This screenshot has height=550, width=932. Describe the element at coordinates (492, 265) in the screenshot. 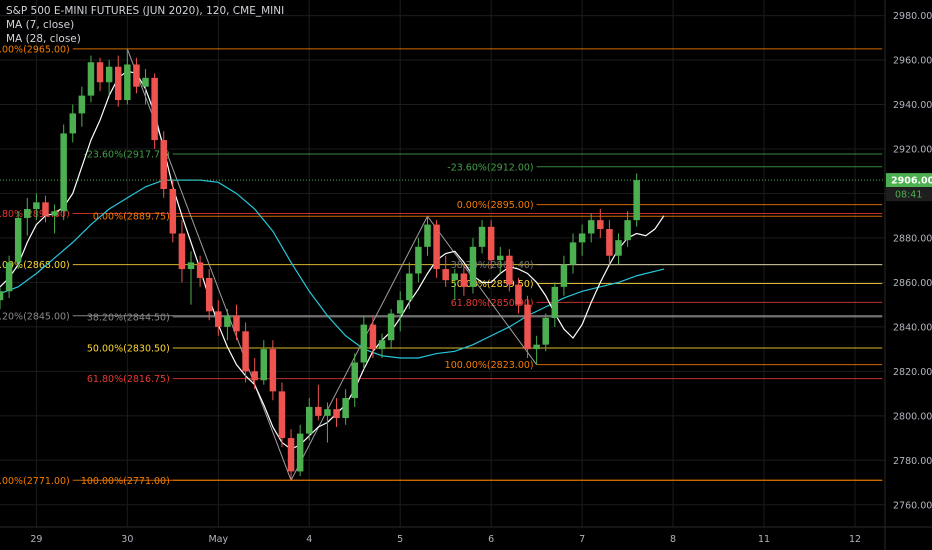

I see `fib-level-label: 38.20%(2868.40)` at that location.